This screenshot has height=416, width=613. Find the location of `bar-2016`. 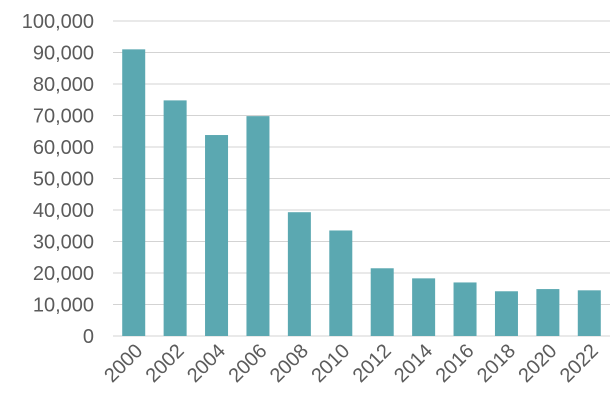

bar-2016 is located at coordinates (465, 309).